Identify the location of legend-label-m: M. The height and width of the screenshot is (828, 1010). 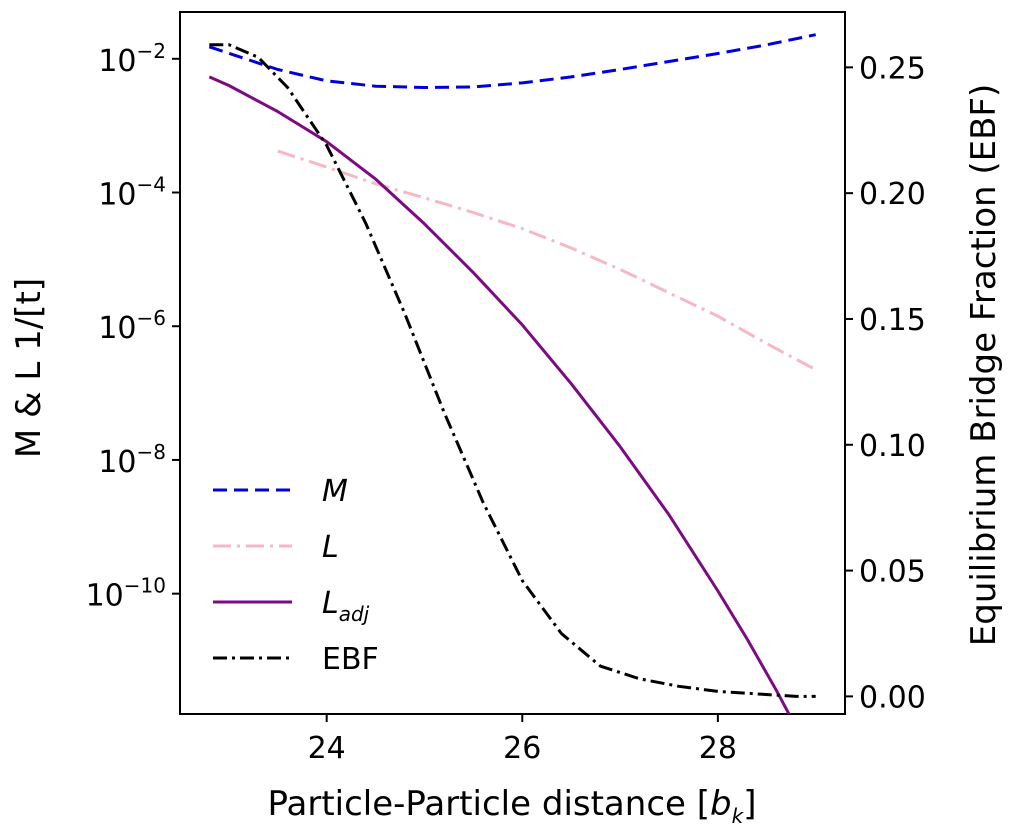
(335, 491).